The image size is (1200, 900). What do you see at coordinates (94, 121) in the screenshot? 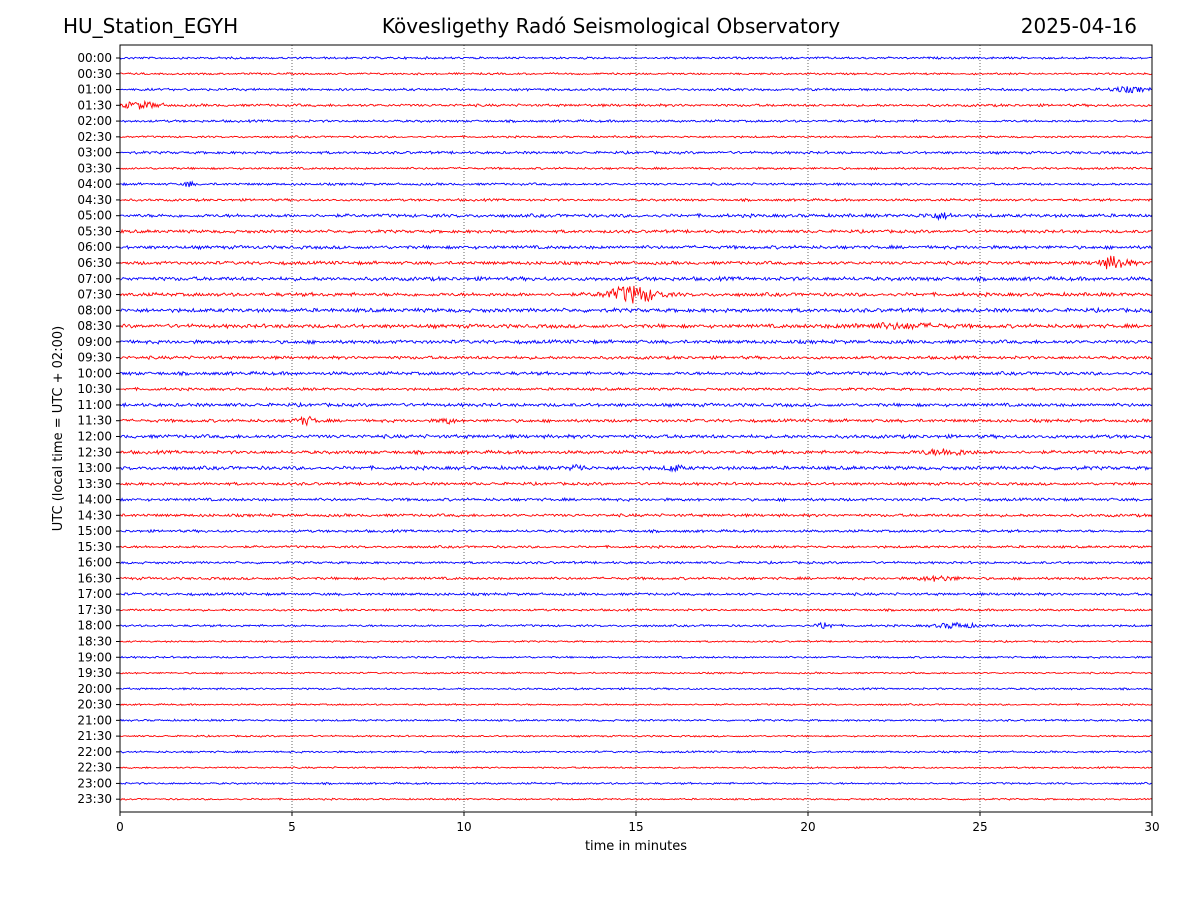
I see `y-tick-label: 02:00` at bounding box center [94, 121].